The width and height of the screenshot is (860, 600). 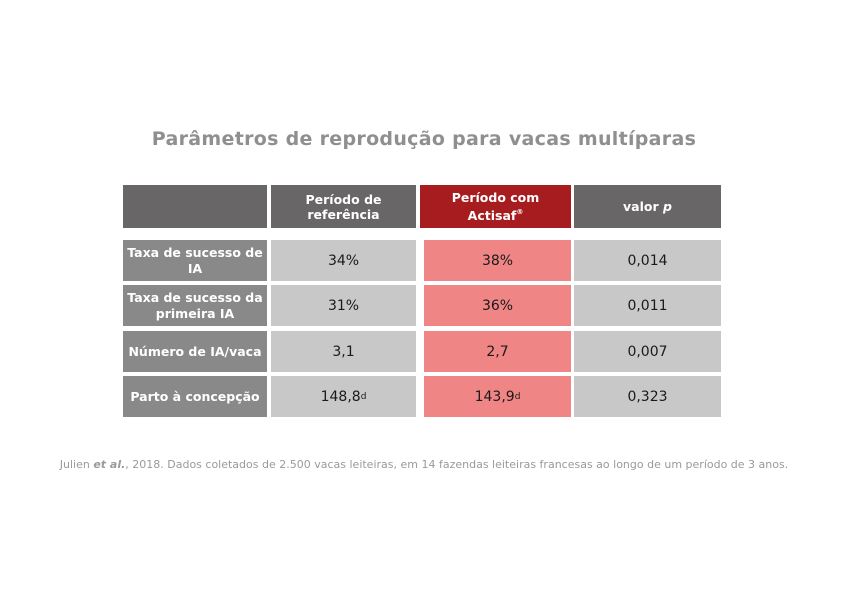 I want to click on header-actisaf-label: Período com Actisaf®, so click(x=495, y=206).